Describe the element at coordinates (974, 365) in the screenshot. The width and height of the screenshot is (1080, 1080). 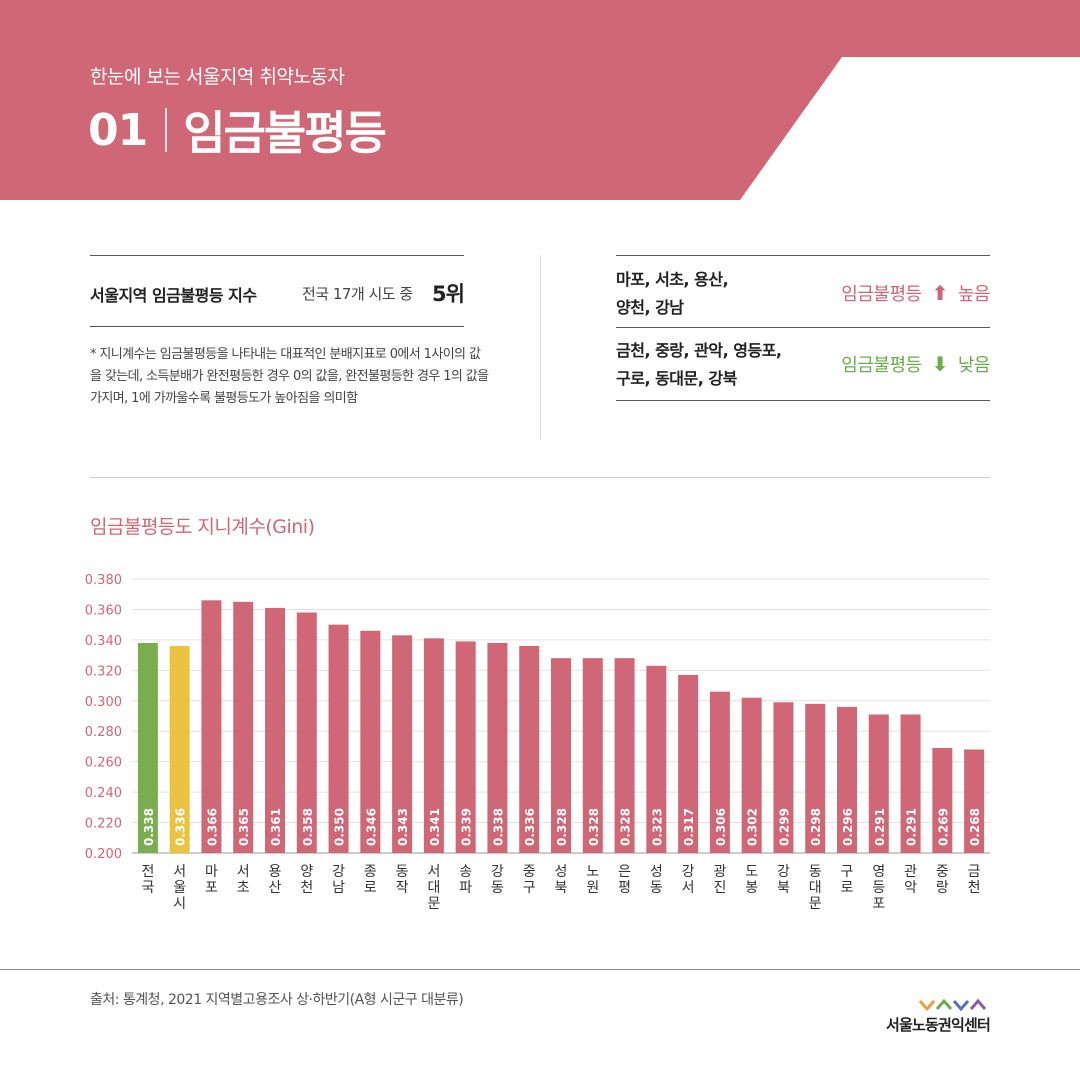
I see `low-badge-suffix: 낮음` at that location.